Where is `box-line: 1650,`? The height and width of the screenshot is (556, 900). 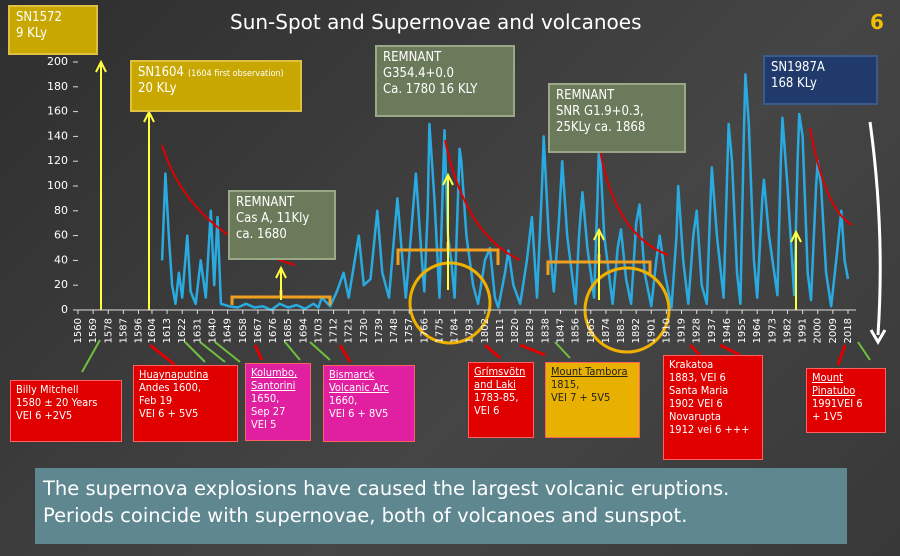 box-line: 1650, is located at coordinates (265, 398).